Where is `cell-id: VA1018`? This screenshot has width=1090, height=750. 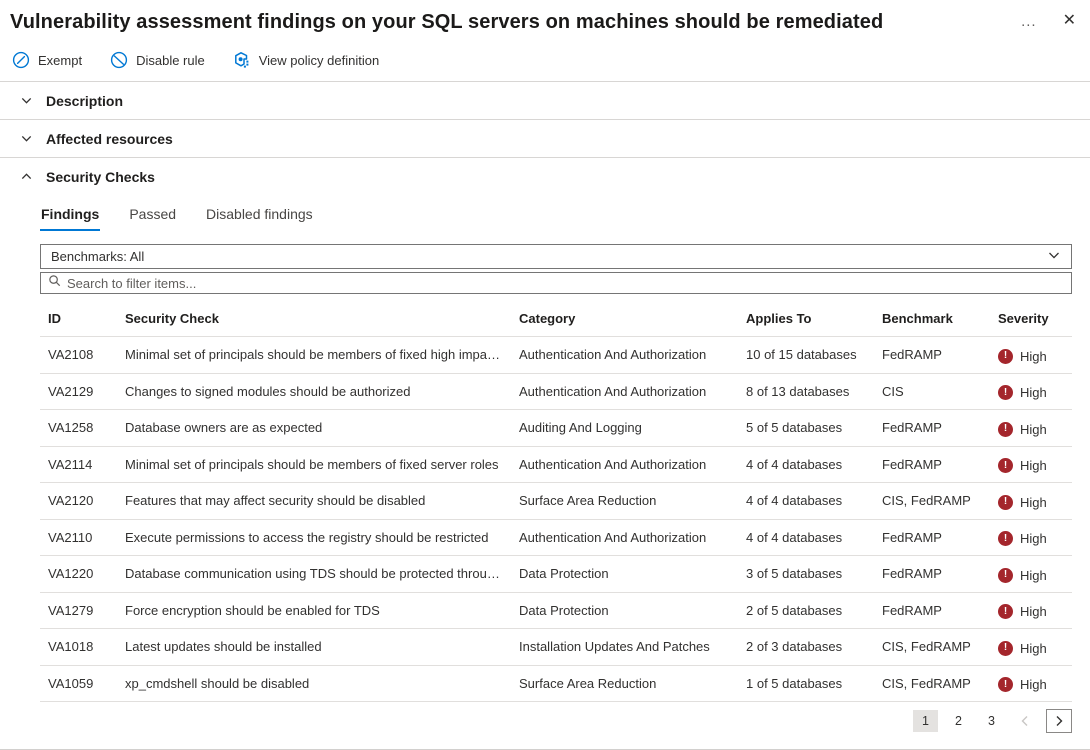 cell-id: VA1018 is located at coordinates (78, 647).